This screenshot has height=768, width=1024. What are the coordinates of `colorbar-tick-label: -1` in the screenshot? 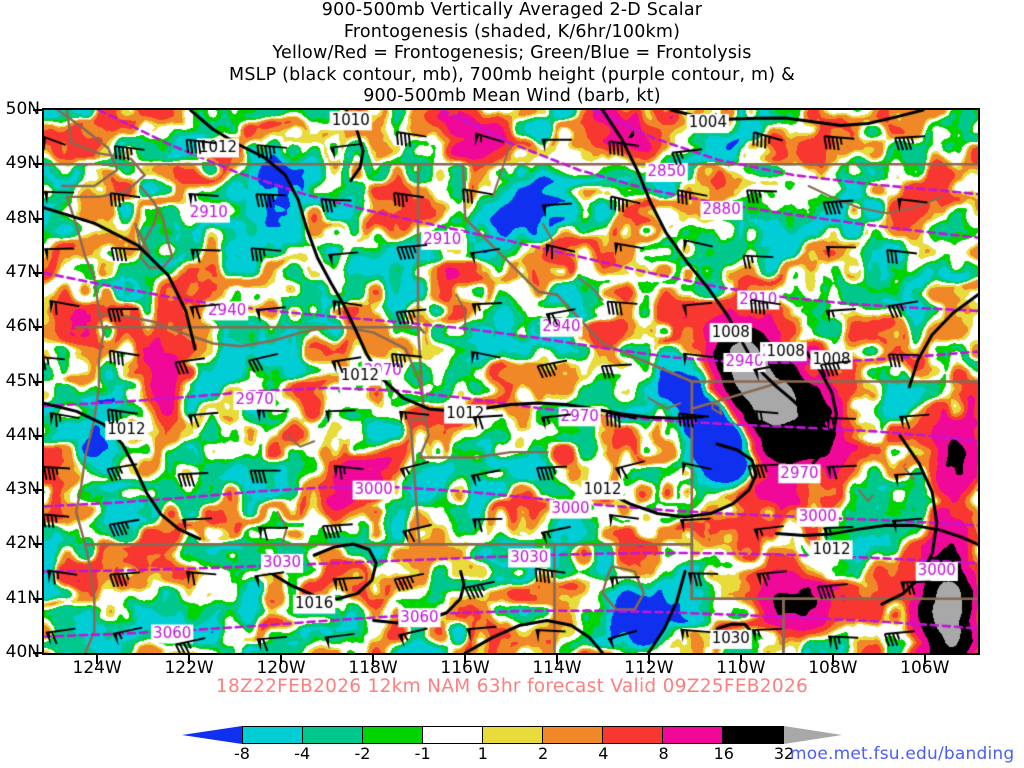 It's located at (422, 753).